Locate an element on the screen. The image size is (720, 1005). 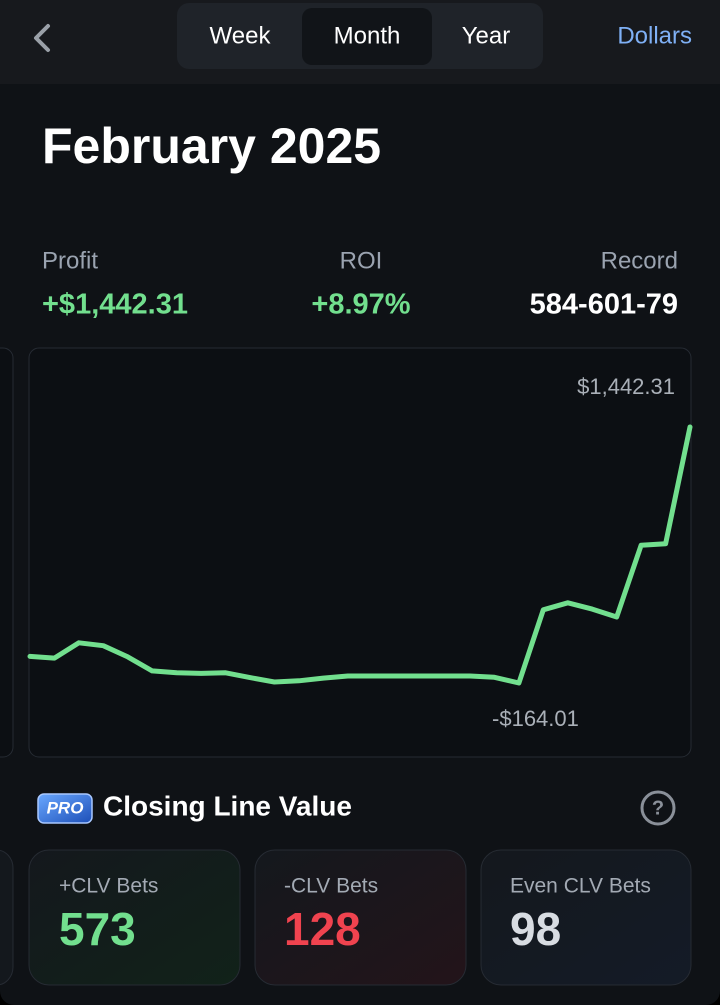
tab: Week is located at coordinates (241, 35).